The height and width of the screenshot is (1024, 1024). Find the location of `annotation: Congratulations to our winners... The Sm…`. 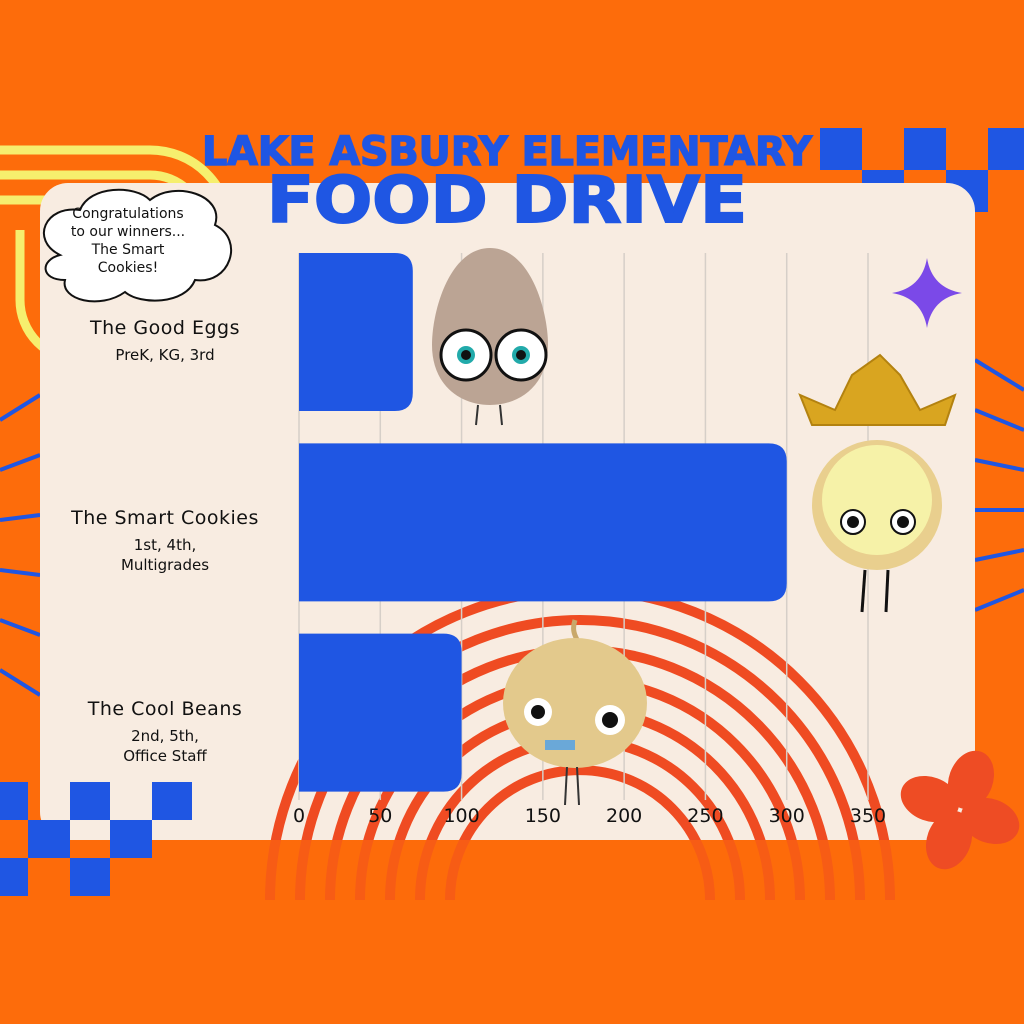

annotation: Congratulations to our winners... The Sm… is located at coordinates (128, 241).